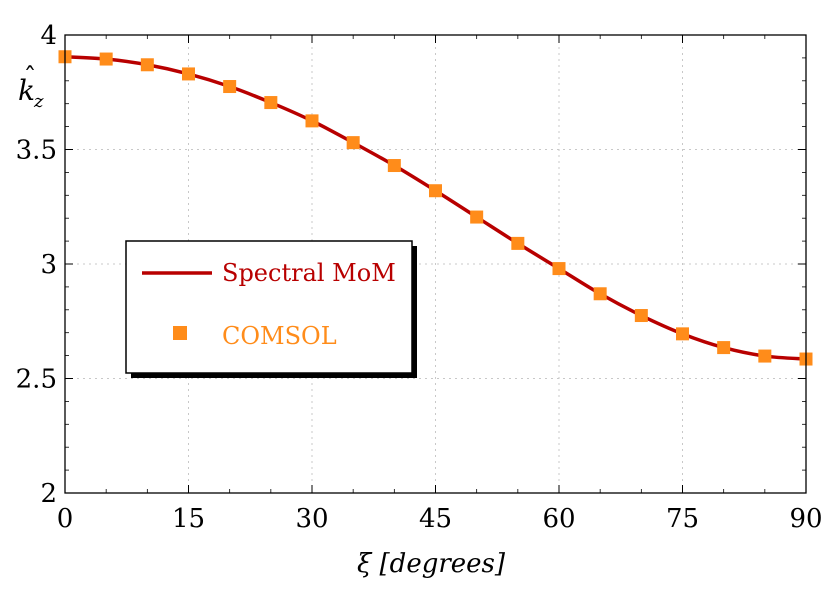 This screenshot has height=596, width=830. Describe the element at coordinates (309, 273) in the screenshot. I see `legend-label-spectral-mom: Spectral MoM` at that location.